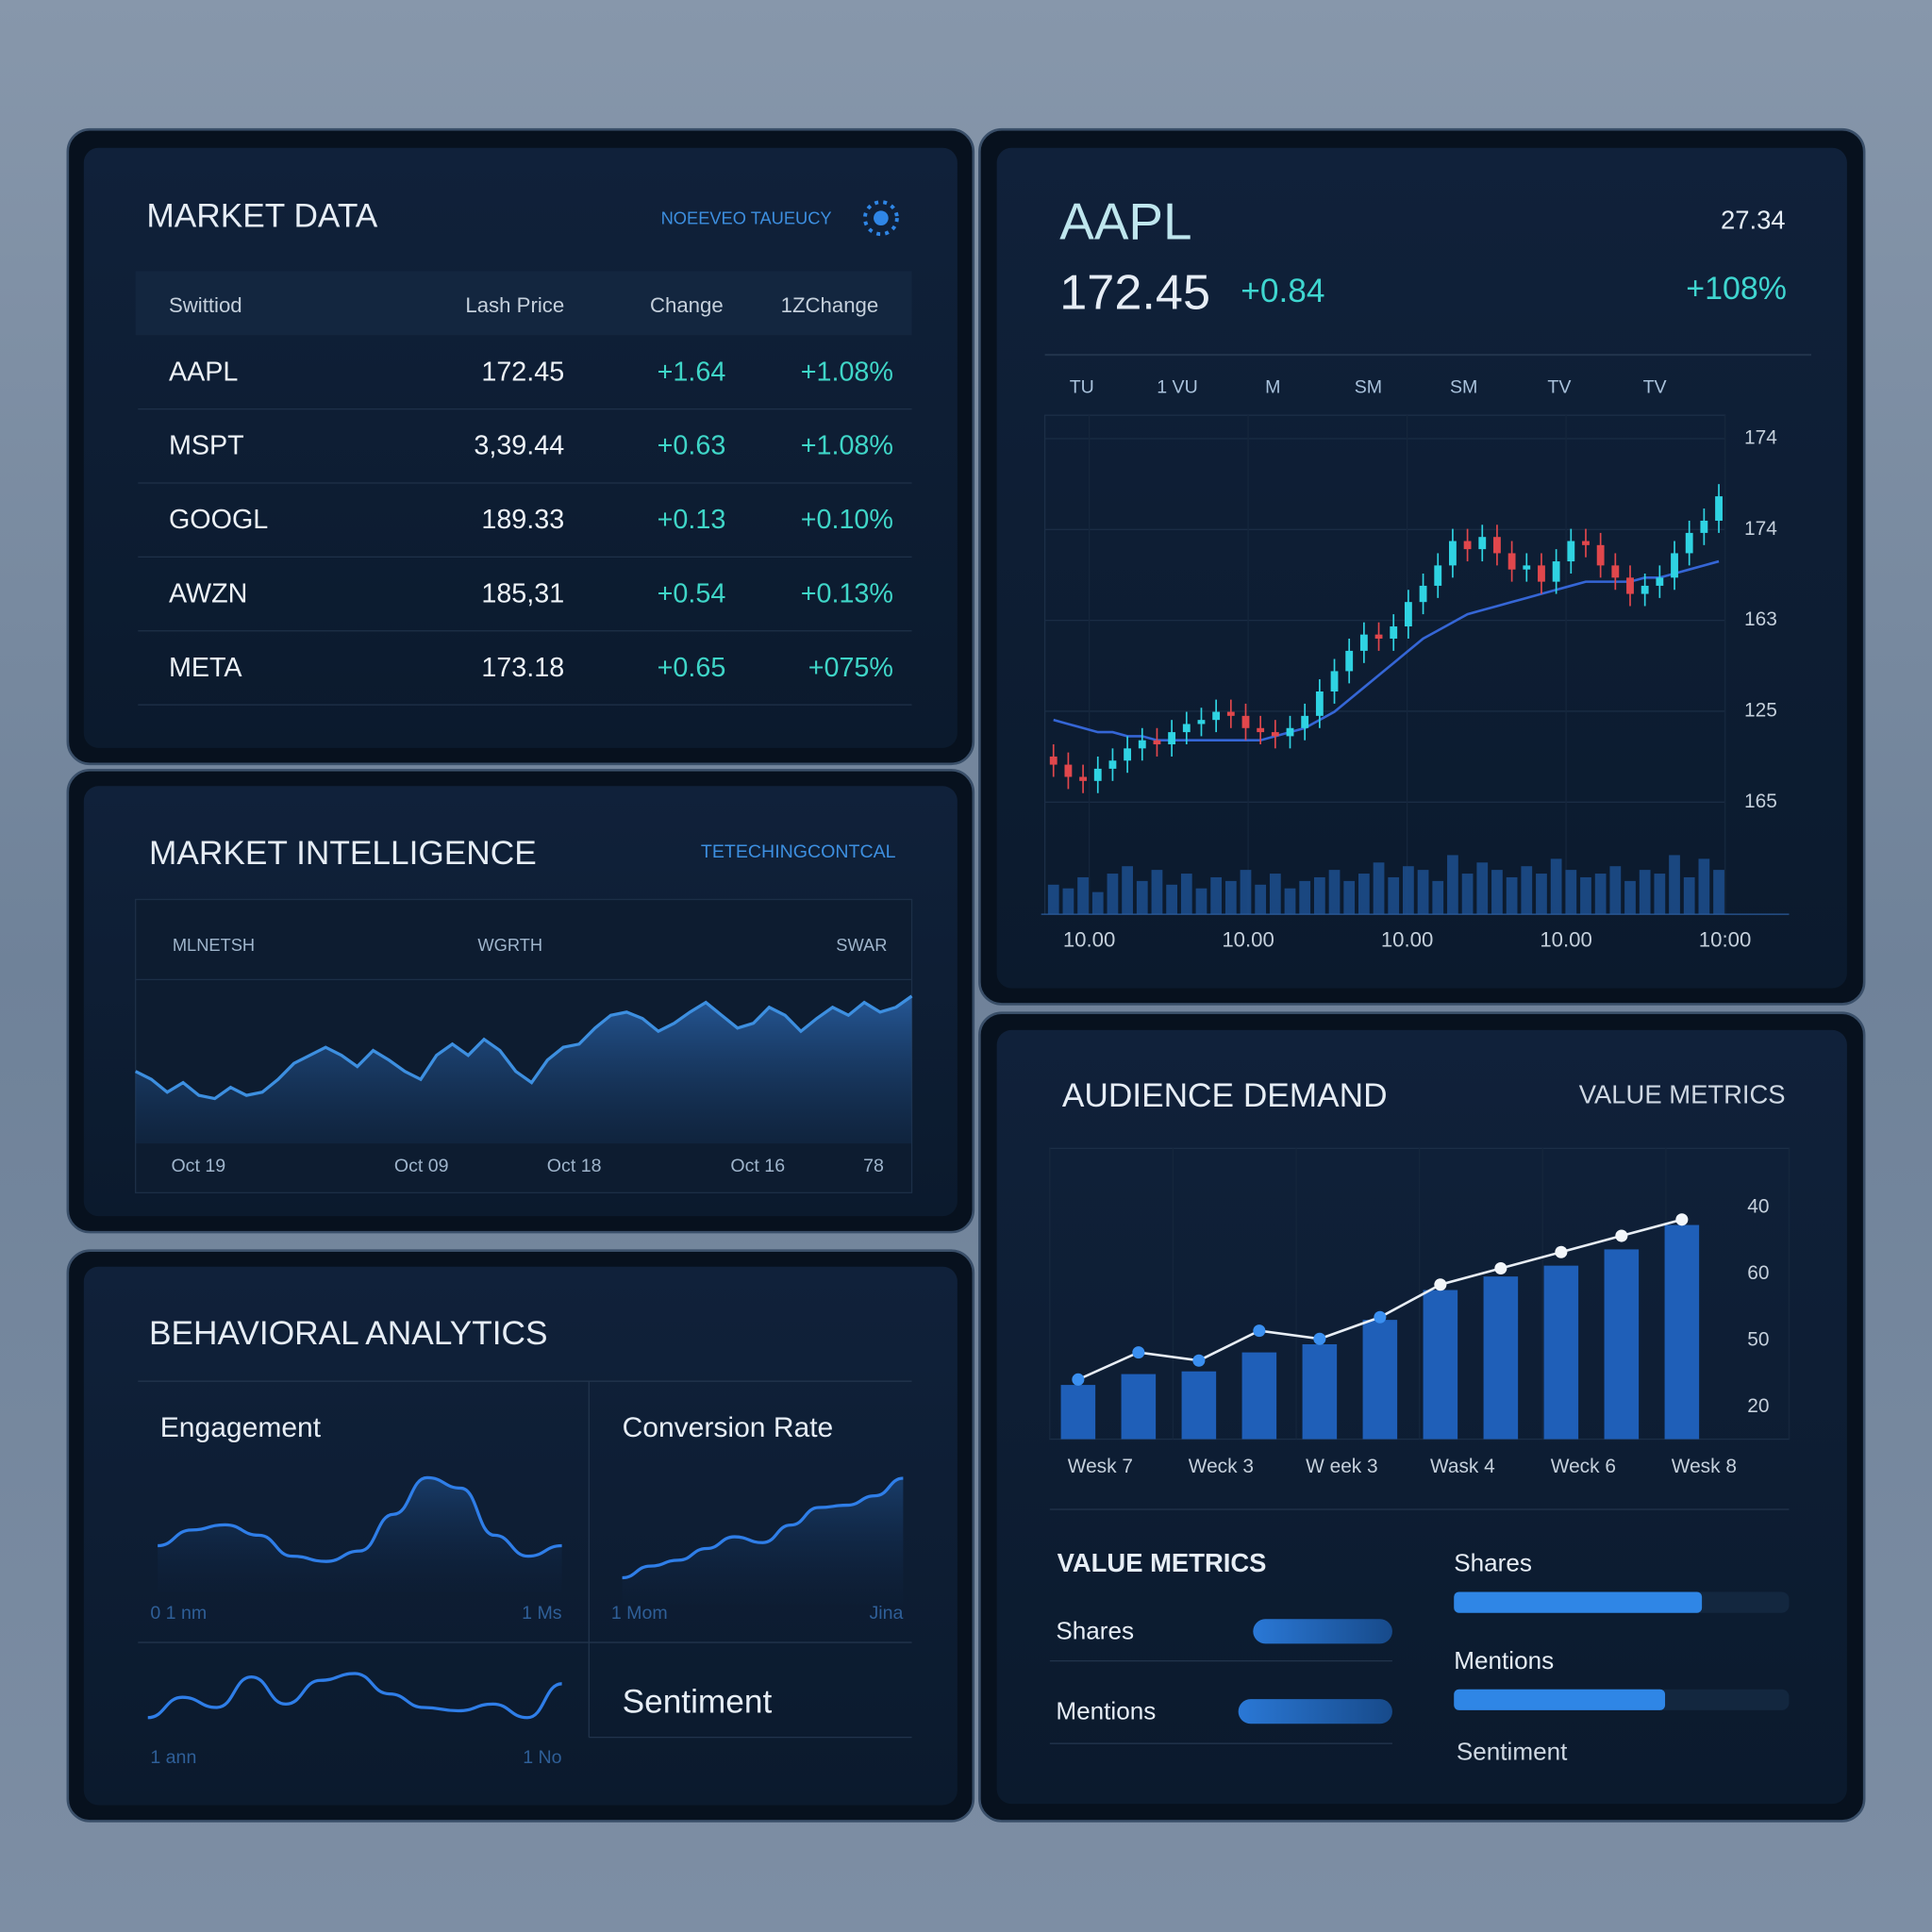  Describe the element at coordinates (729, 1427) in the screenshot. I see `card-title: Conversion Rate` at that location.